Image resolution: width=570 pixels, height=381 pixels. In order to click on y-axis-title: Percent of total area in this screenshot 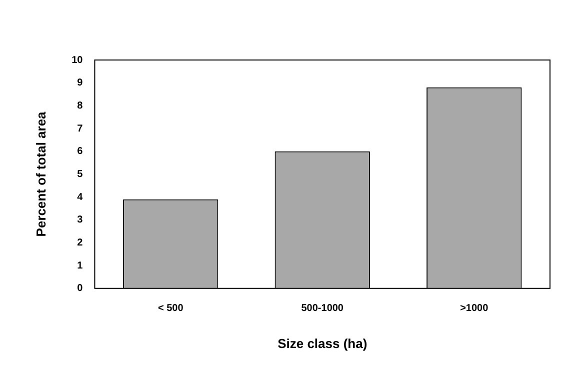, I will do `click(40, 173)`.